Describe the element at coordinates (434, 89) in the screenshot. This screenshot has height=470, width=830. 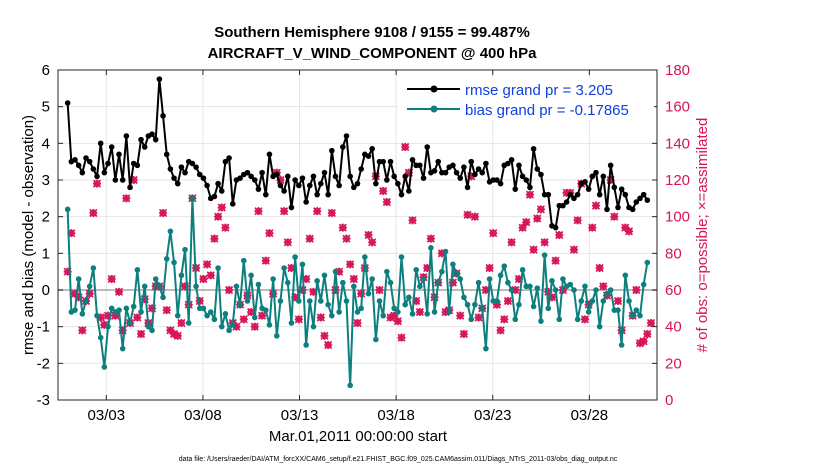
I see `legend-rmse-marker` at that location.